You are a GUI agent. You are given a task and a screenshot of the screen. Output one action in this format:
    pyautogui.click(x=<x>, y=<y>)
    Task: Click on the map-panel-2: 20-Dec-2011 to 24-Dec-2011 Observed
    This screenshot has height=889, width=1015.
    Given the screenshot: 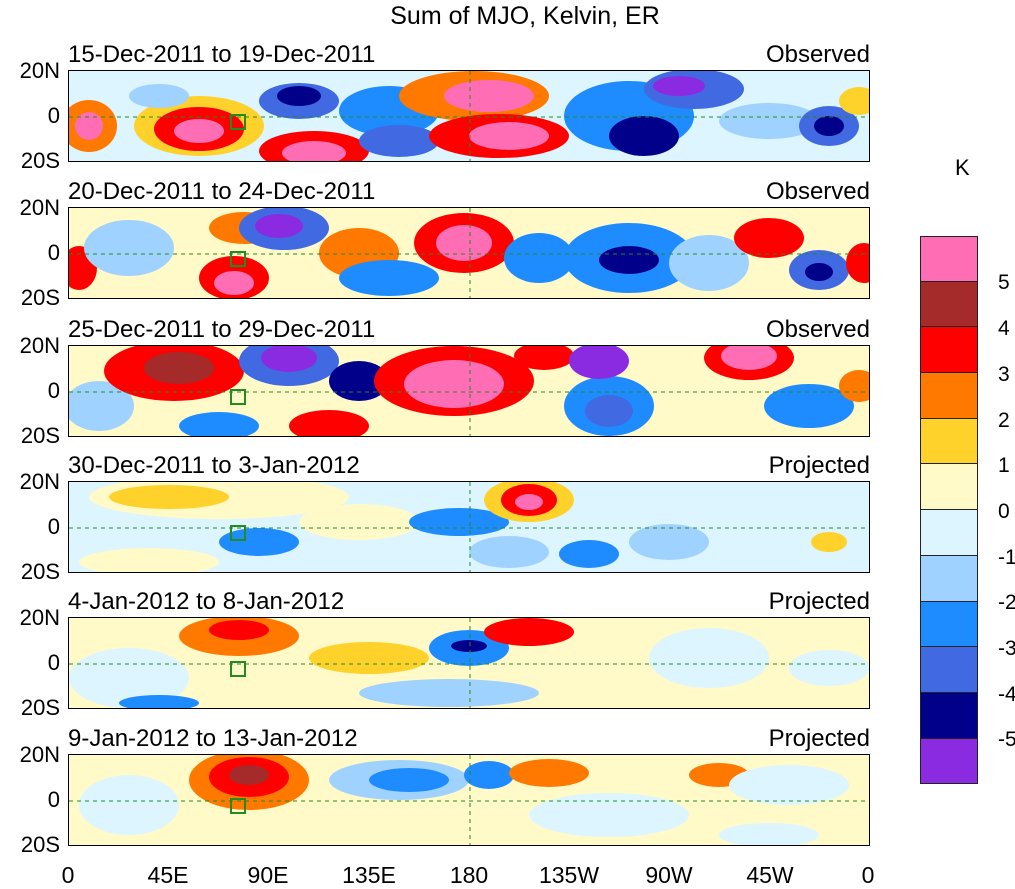 What is the action you would take?
    pyautogui.click(x=469, y=238)
    